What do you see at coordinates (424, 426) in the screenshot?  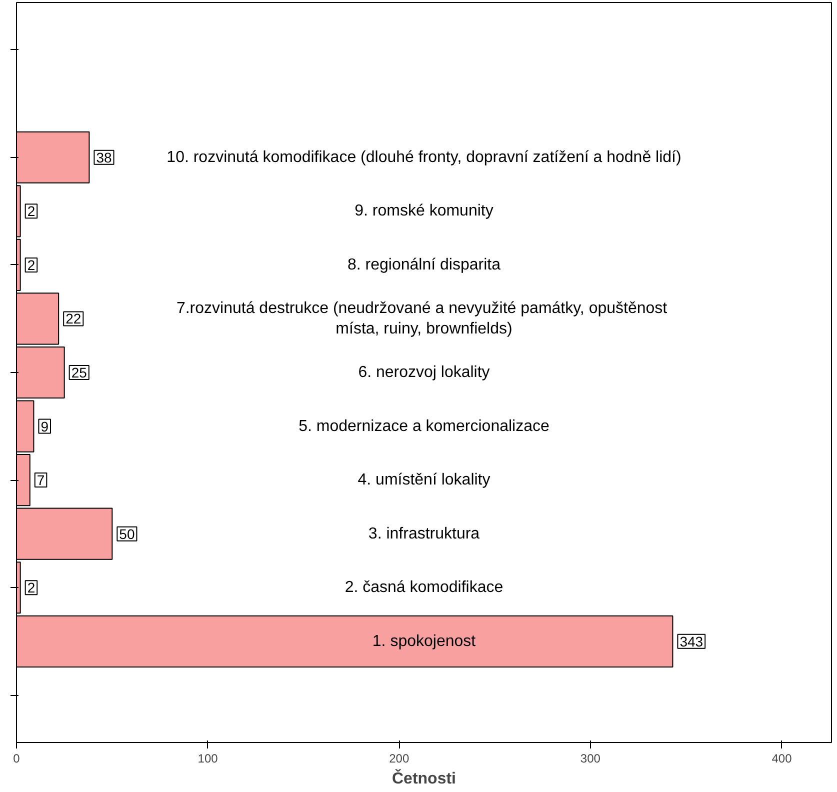 I see `y-tick-label: 5. modernizace a komercionalizace` at bounding box center [424, 426].